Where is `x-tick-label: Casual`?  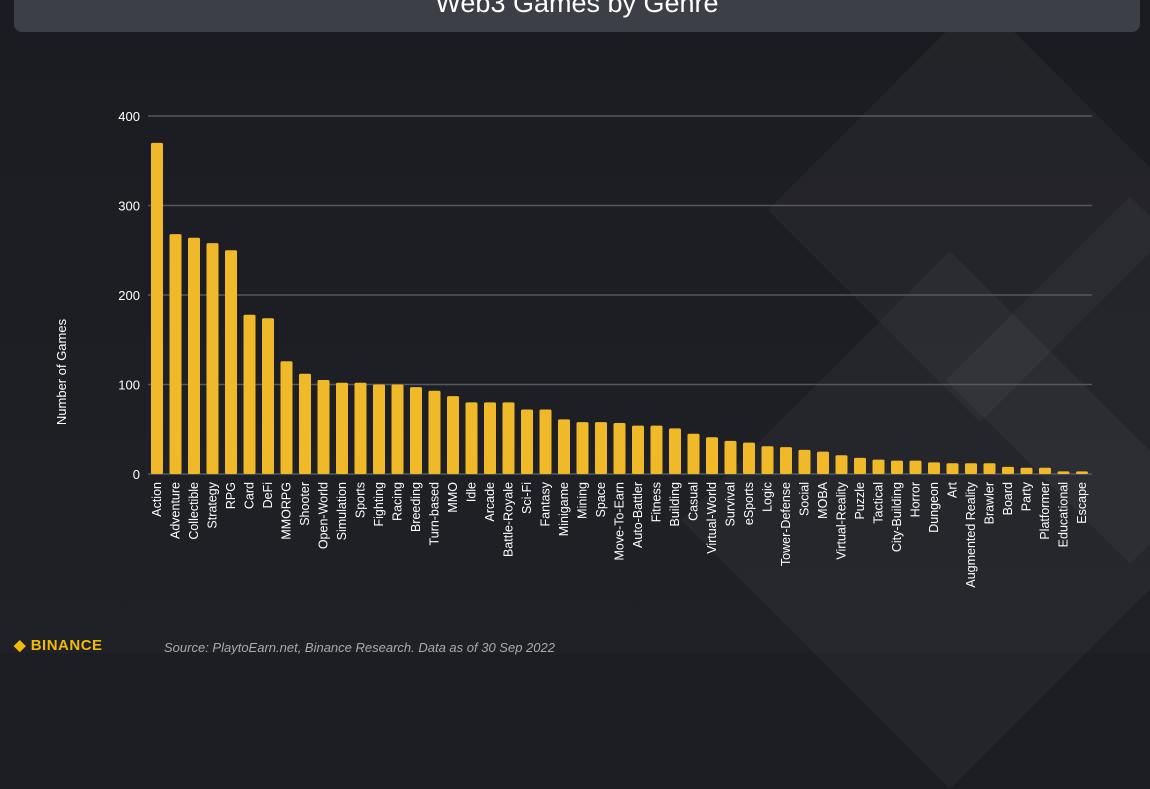
x-tick-label: Casual is located at coordinates (694, 501).